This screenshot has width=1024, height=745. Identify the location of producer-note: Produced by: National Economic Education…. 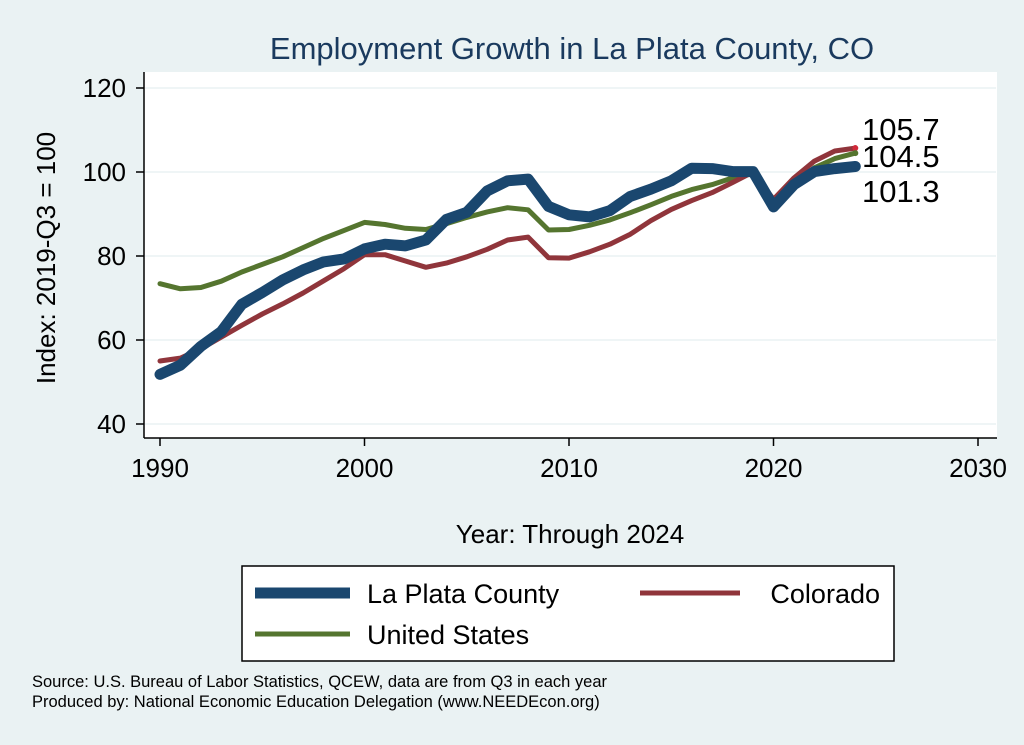
(316, 702).